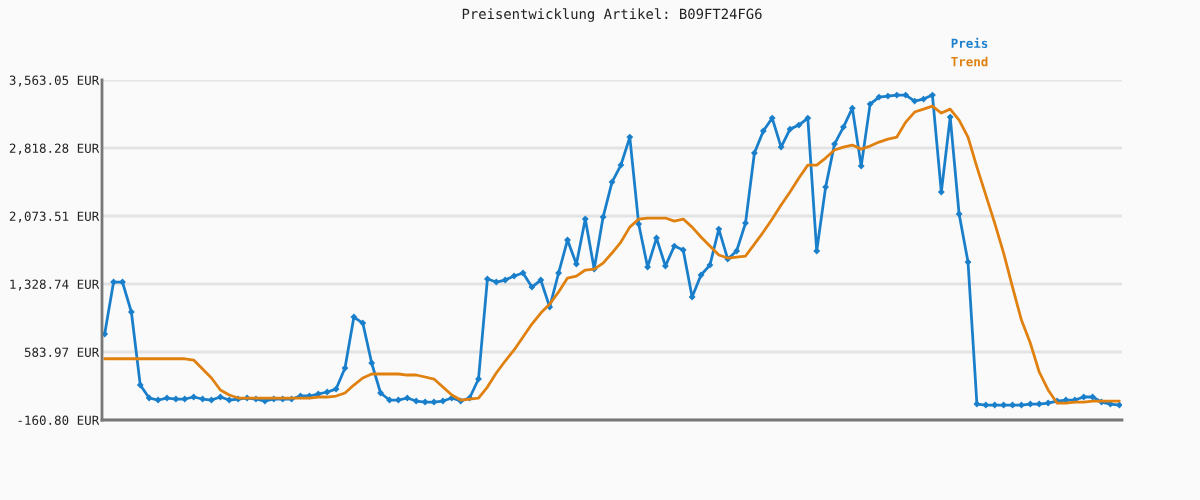 The height and width of the screenshot is (500, 1200). I want to click on text: Preis, so click(969, 42).